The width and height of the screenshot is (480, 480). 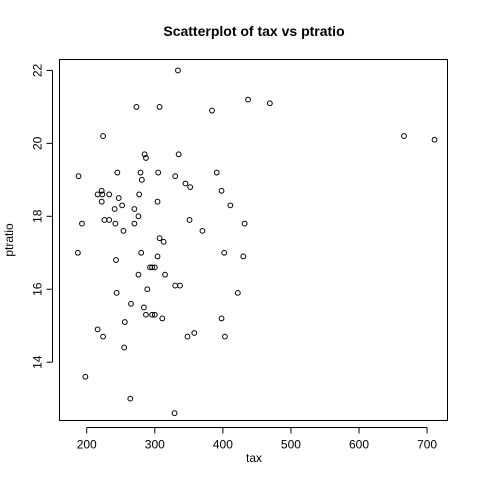 I want to click on y-tick-label: 14, so click(x=38, y=362).